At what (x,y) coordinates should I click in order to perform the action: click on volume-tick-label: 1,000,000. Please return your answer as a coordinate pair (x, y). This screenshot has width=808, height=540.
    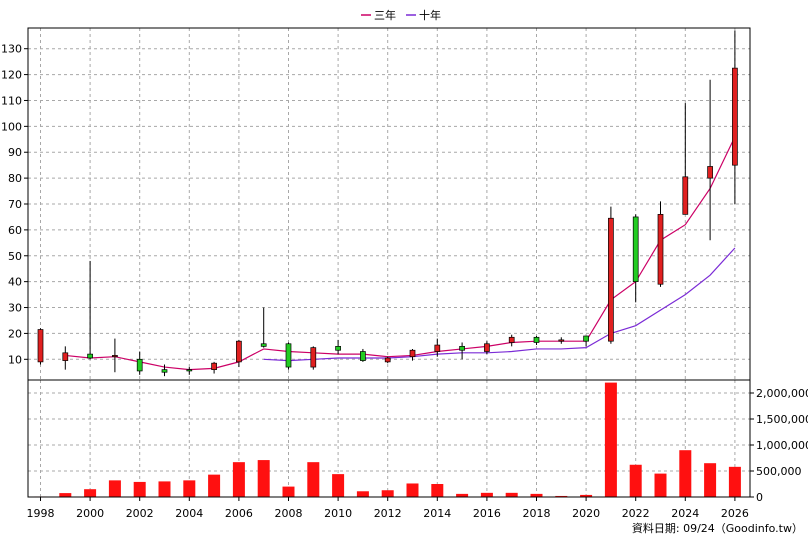
    Looking at the image, I should click on (782, 445).